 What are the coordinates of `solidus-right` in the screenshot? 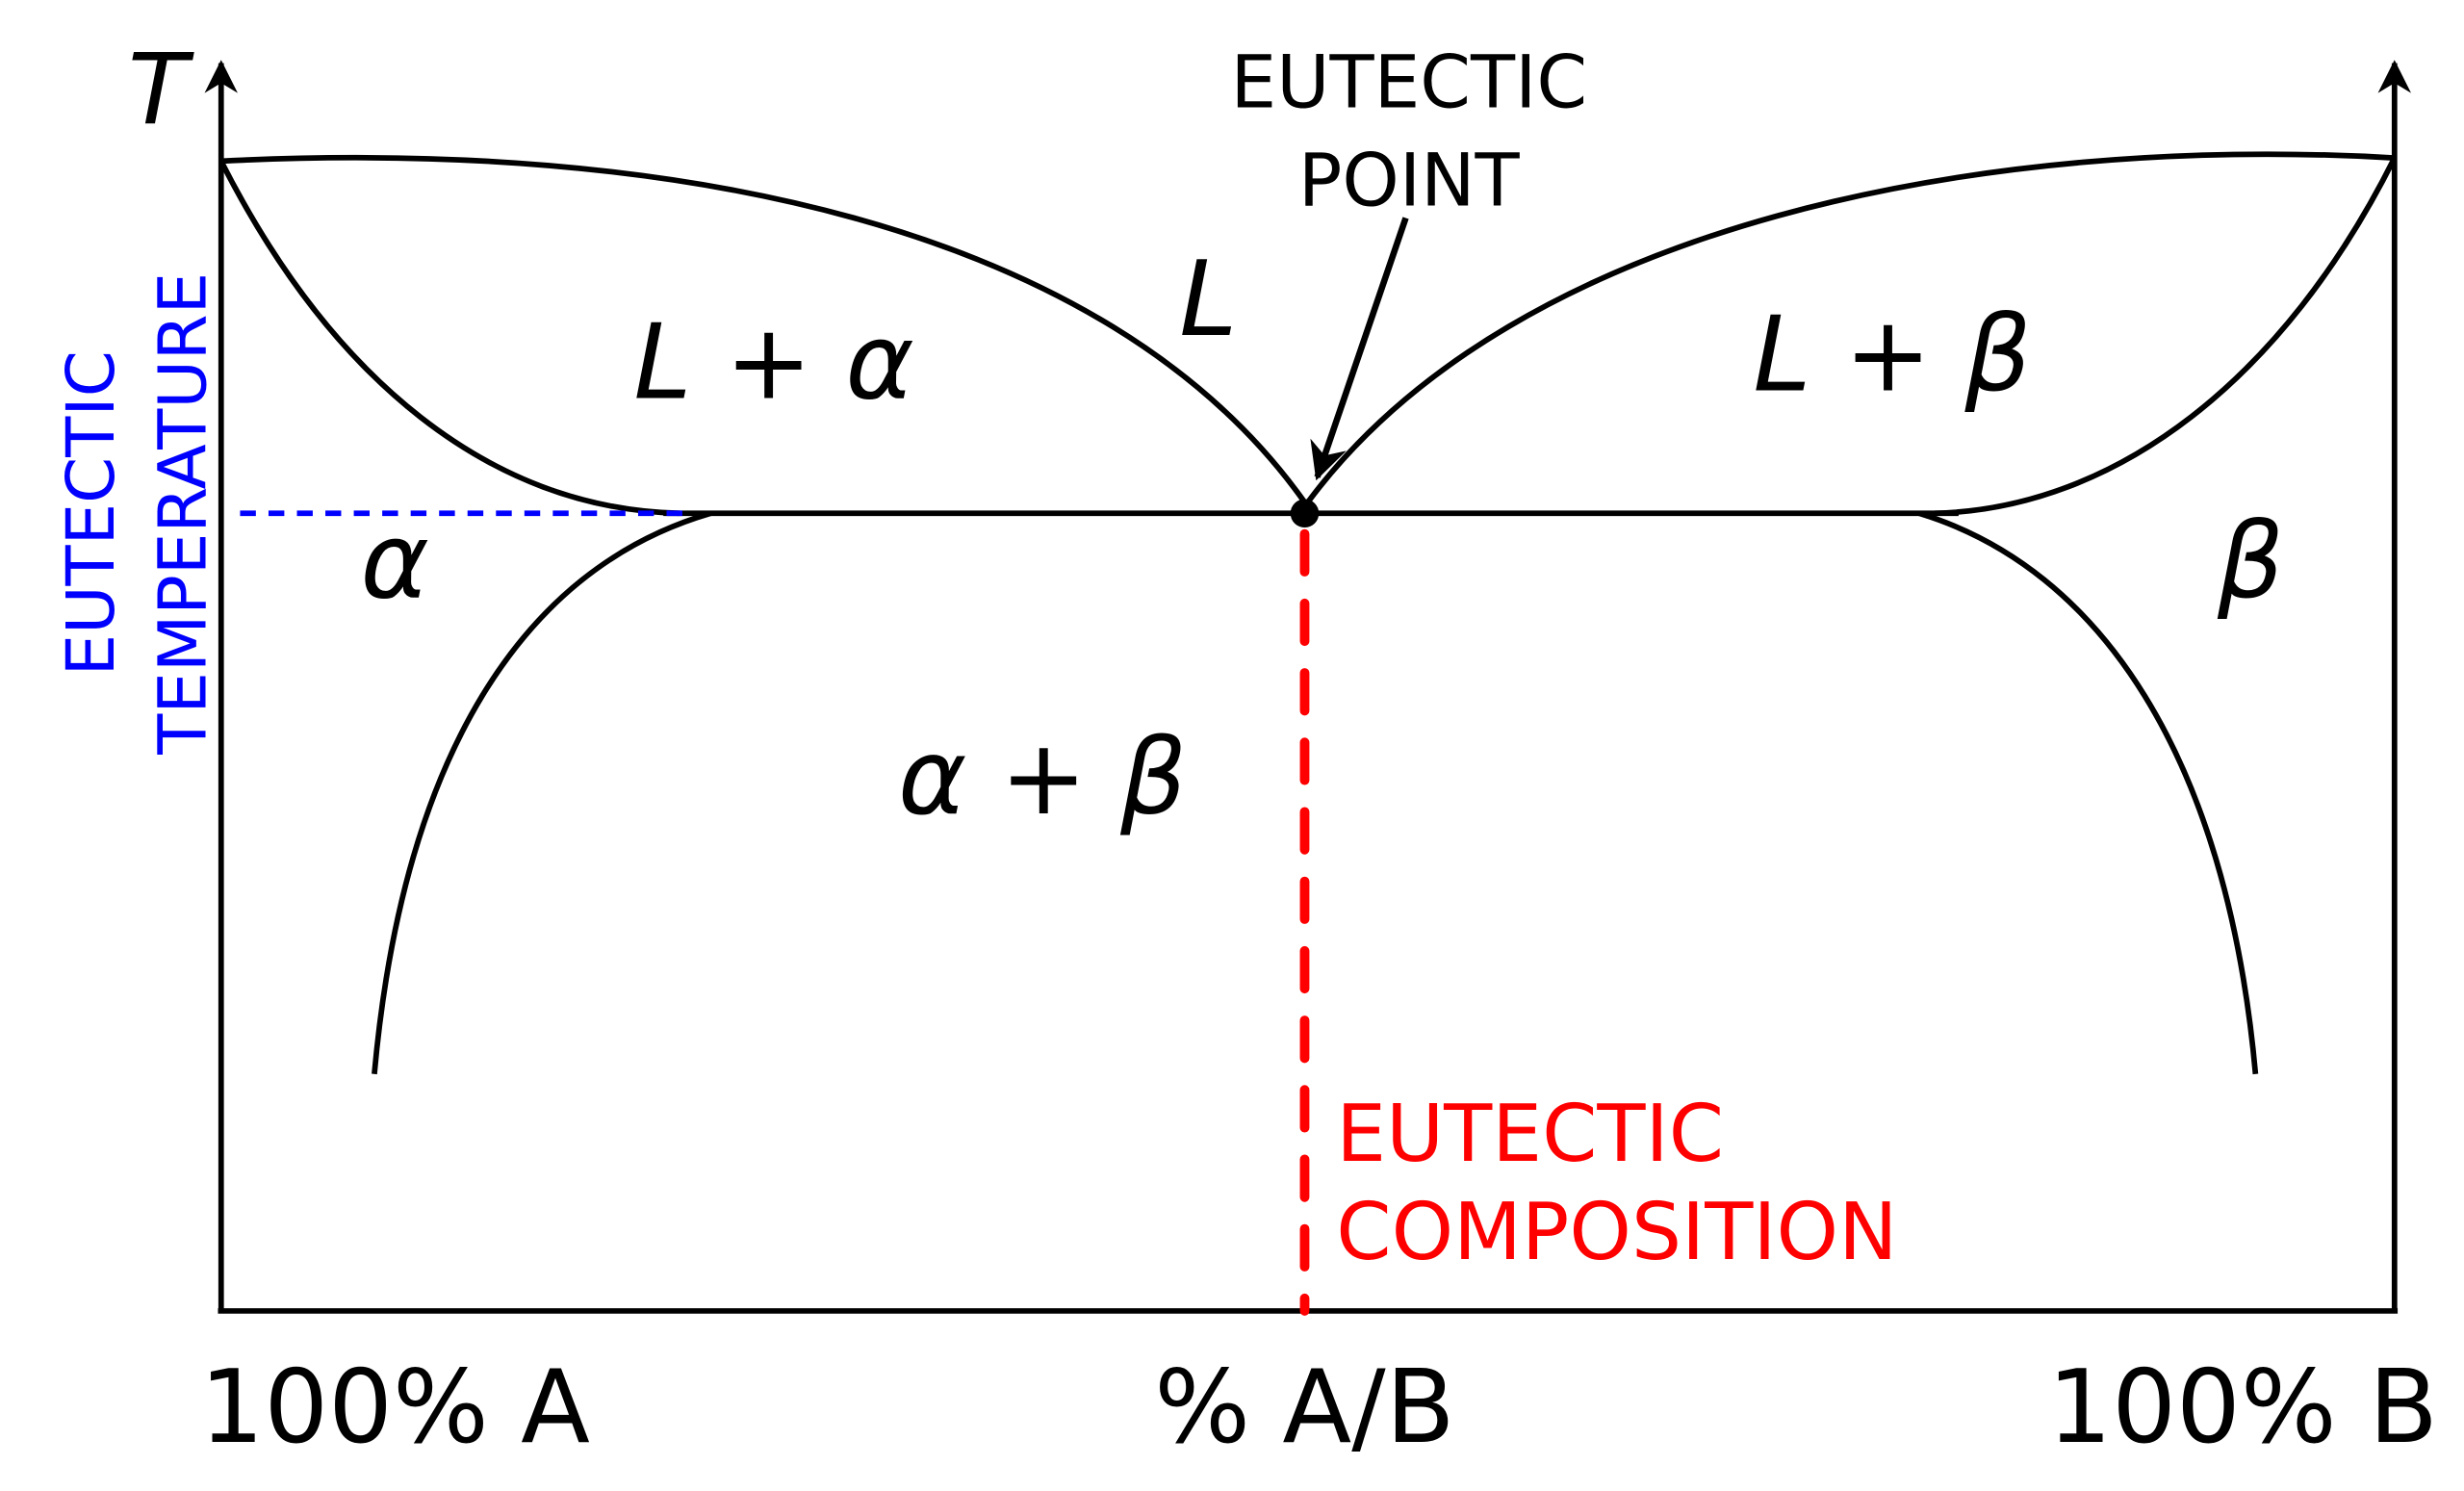 It's located at (2166, 336).